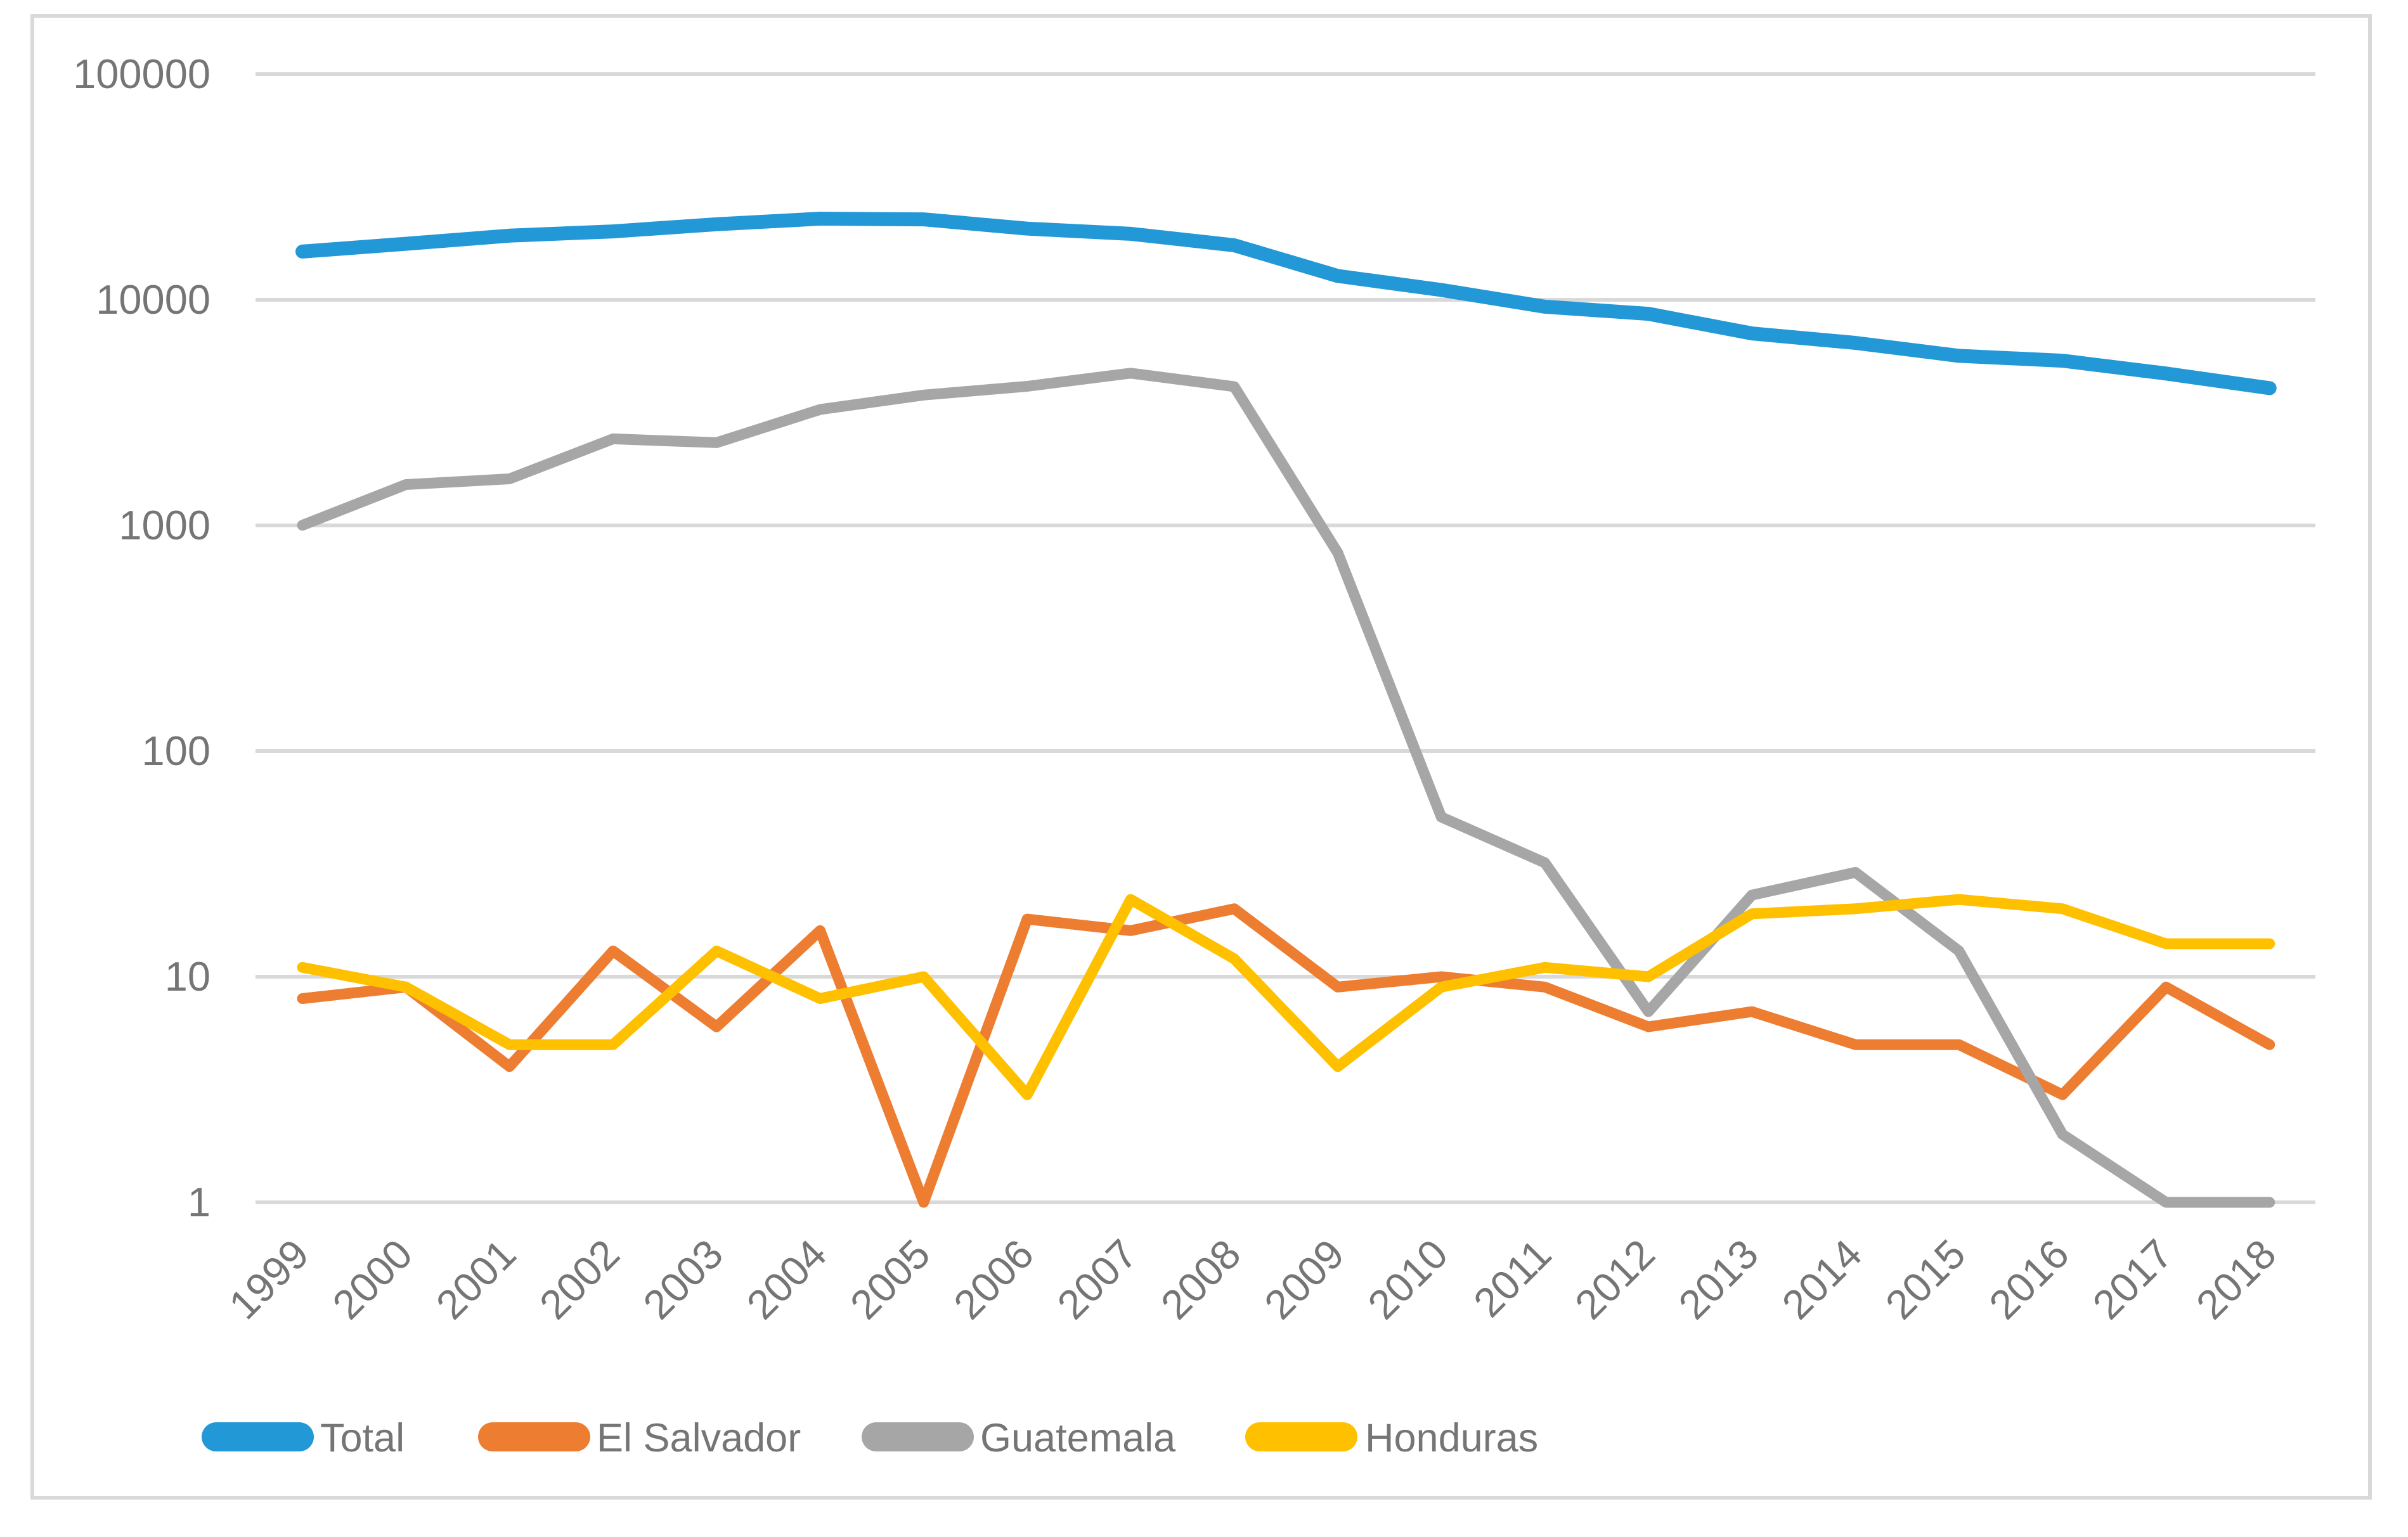 Image resolution: width=2408 pixels, height=1537 pixels. I want to click on series-line-total, so click(1286, 304).